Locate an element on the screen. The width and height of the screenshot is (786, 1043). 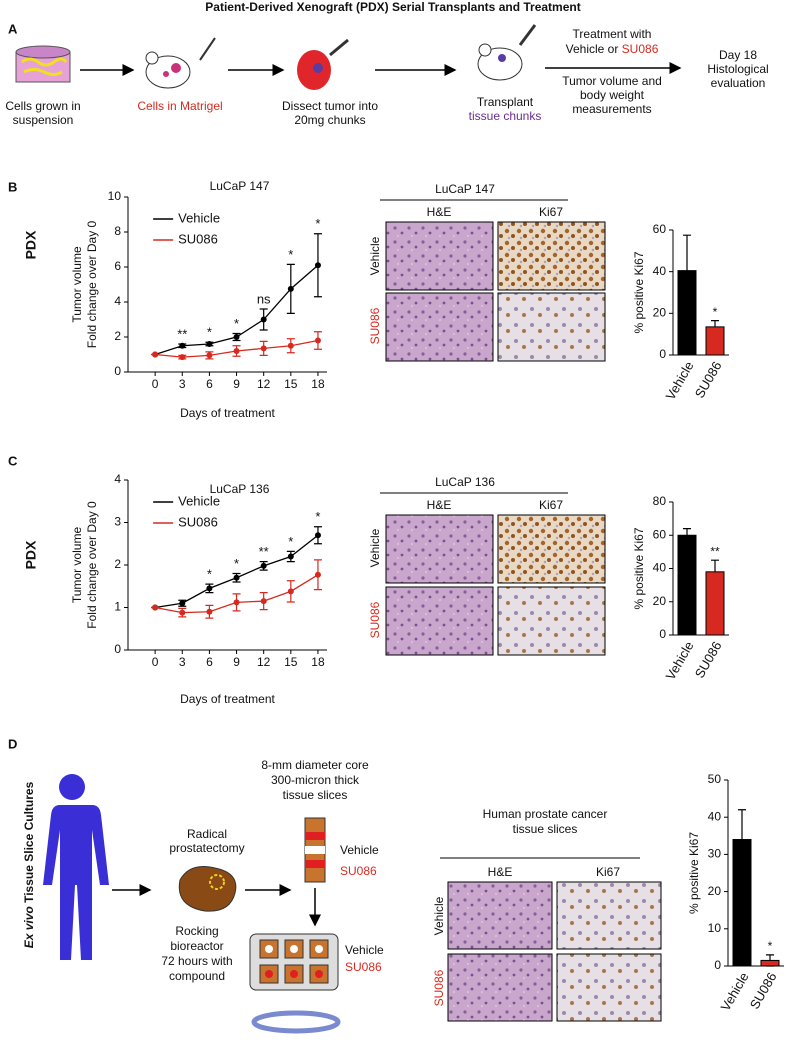
step-text: Vehicle or is located at coordinates (592, 49).